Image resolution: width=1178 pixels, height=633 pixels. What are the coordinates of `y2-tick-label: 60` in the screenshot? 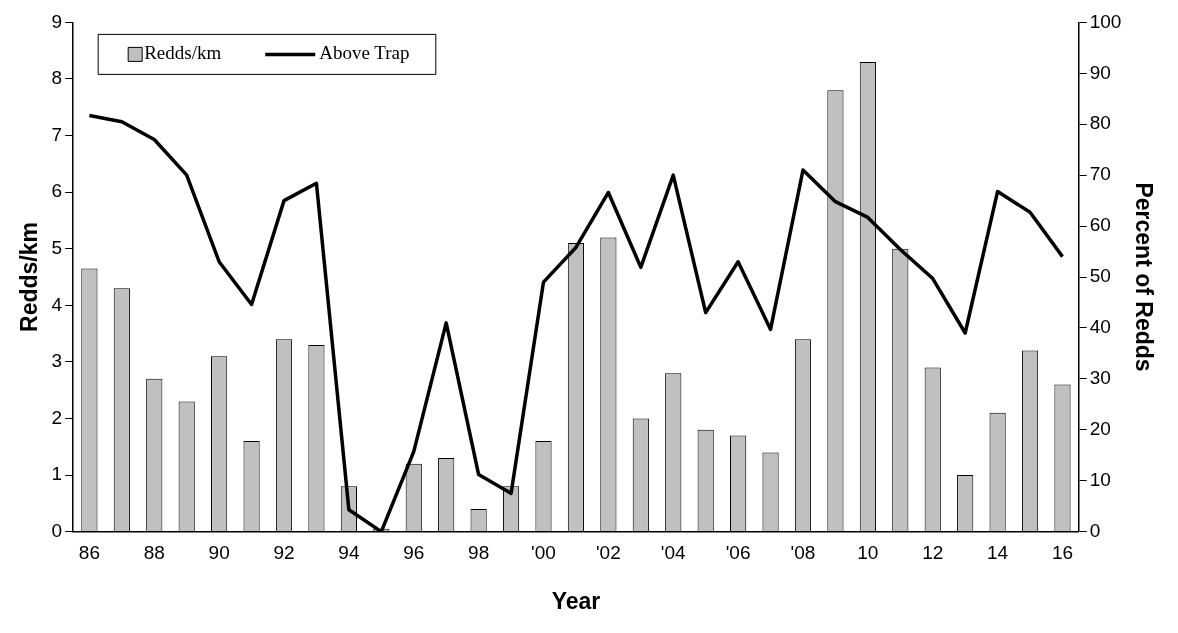 It's located at (1100, 225).